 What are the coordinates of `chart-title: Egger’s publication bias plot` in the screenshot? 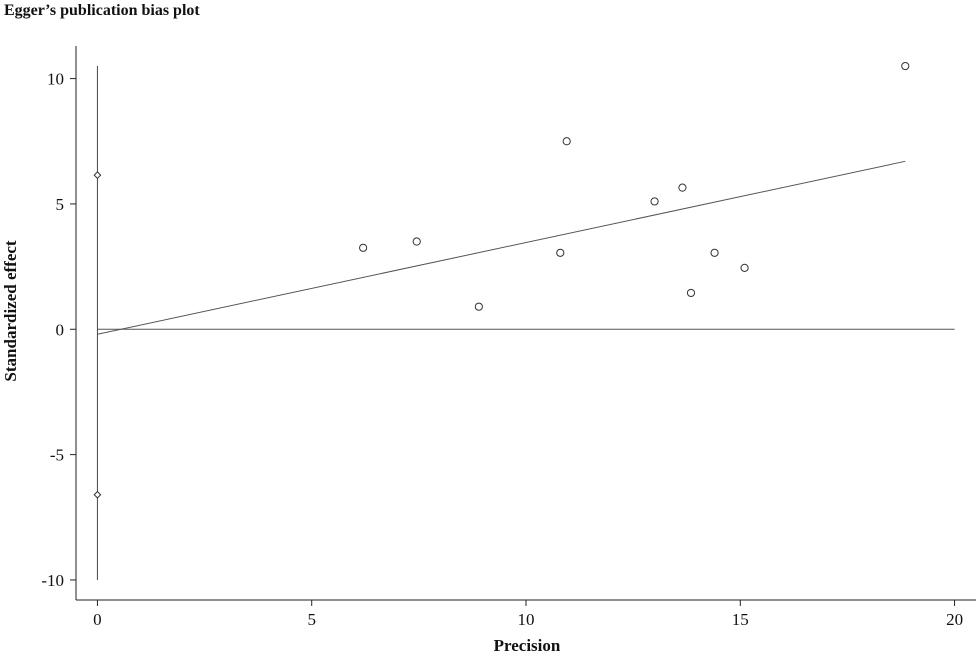 It's located at (102, 10).